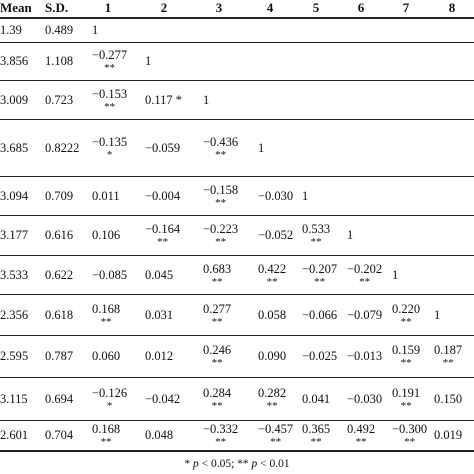  Describe the element at coordinates (365, 356) in the screenshot. I see `table-cell: −0.013` at that location.